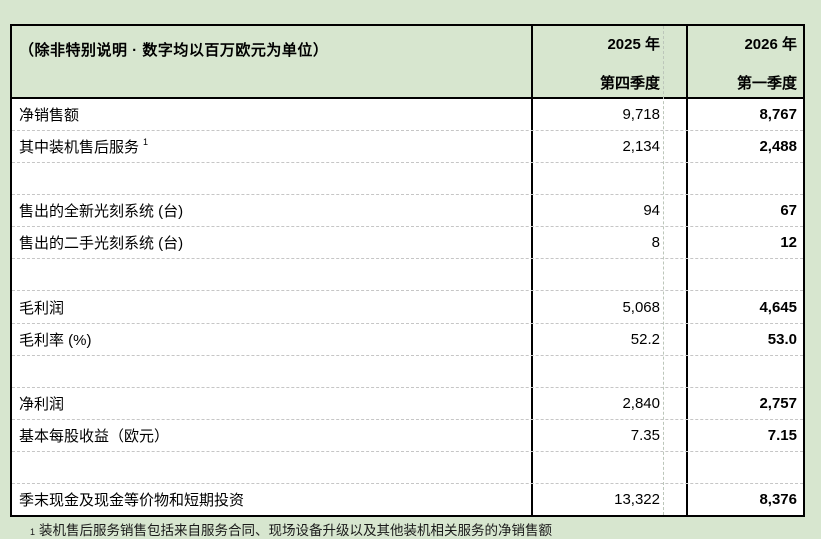 Image resolution: width=821 pixels, height=539 pixels. I want to click on value-2026-q1: 2,757, so click(744, 403).